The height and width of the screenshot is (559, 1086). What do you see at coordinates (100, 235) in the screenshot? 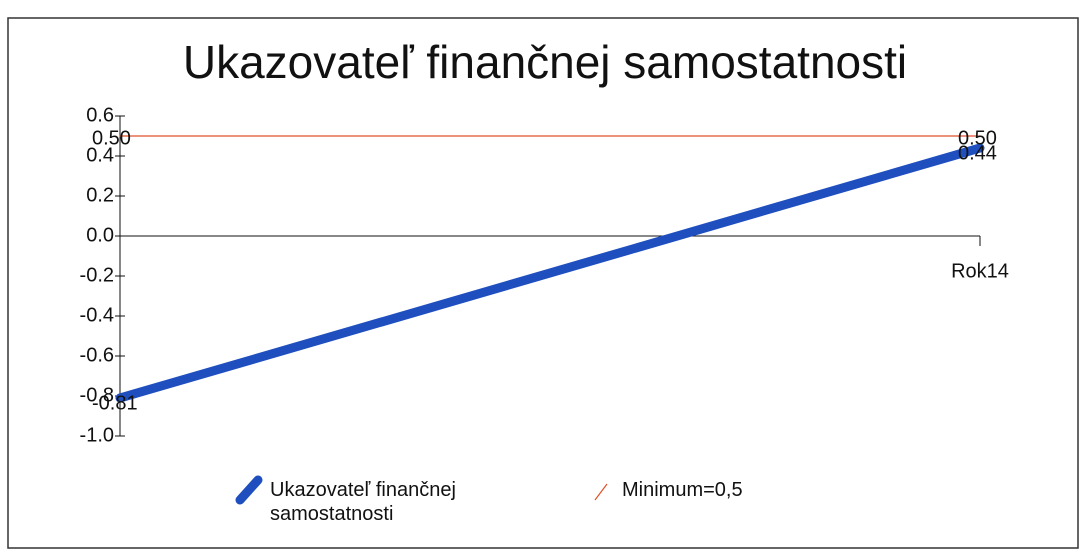
I see `y-tick-label: 0.0` at bounding box center [100, 235].